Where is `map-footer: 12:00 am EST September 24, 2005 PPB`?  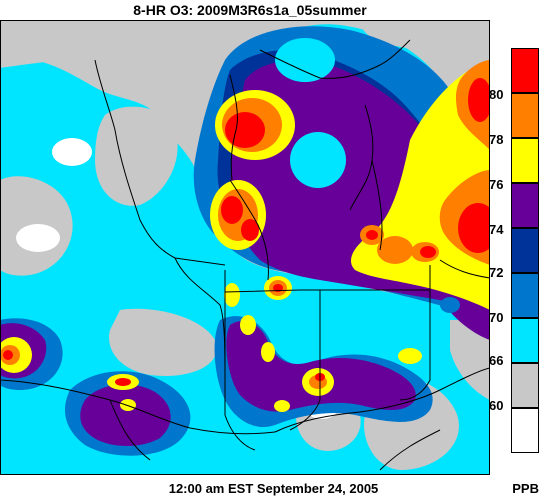
map-footer: 12:00 am EST September 24, 2005 PPB is located at coordinates (273, 490).